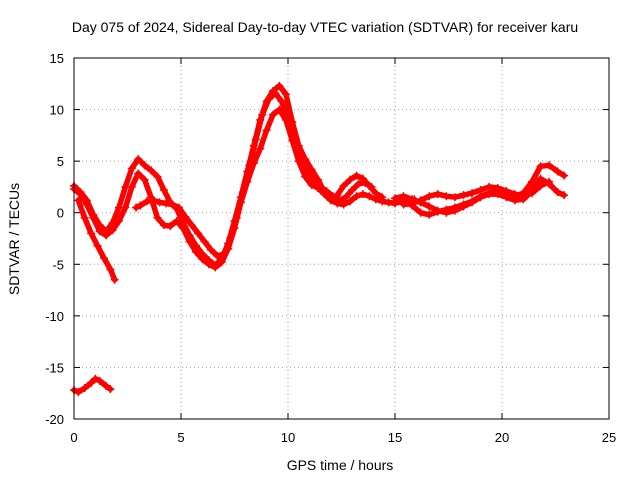 The image size is (640, 480). Describe the element at coordinates (340, 465) in the screenshot. I see `x-axis-label: GPS time / hours` at that location.